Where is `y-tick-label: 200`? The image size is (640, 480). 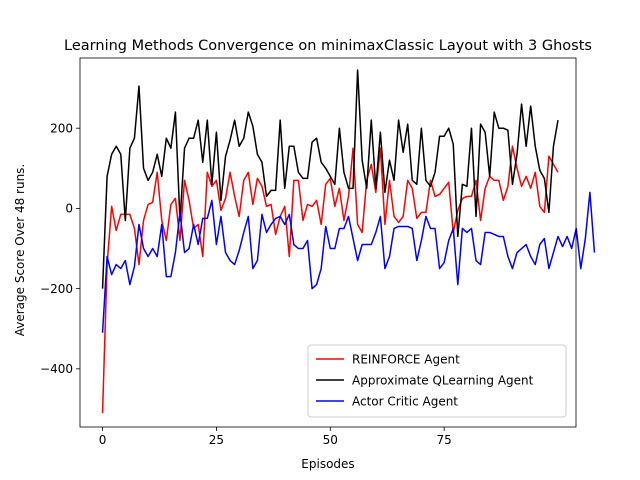 y-tick-label: 200 is located at coordinates (61, 128).